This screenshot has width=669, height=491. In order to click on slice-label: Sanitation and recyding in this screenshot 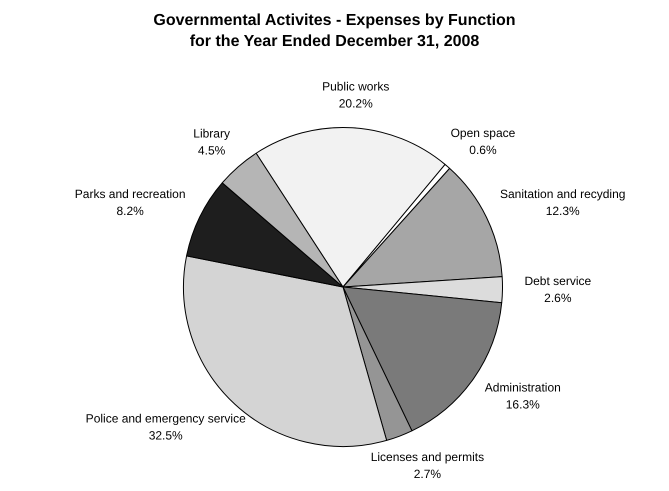, I will do `click(563, 194)`.